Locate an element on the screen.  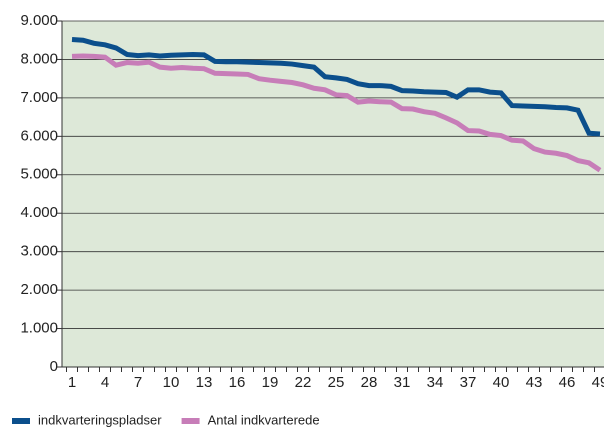
x-tick-label: 25 is located at coordinates (336, 382).